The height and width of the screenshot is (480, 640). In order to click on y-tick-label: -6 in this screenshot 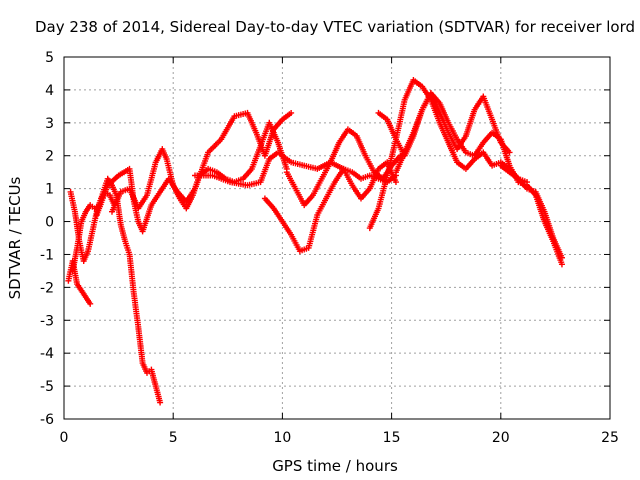, I will do `click(47, 420)`.